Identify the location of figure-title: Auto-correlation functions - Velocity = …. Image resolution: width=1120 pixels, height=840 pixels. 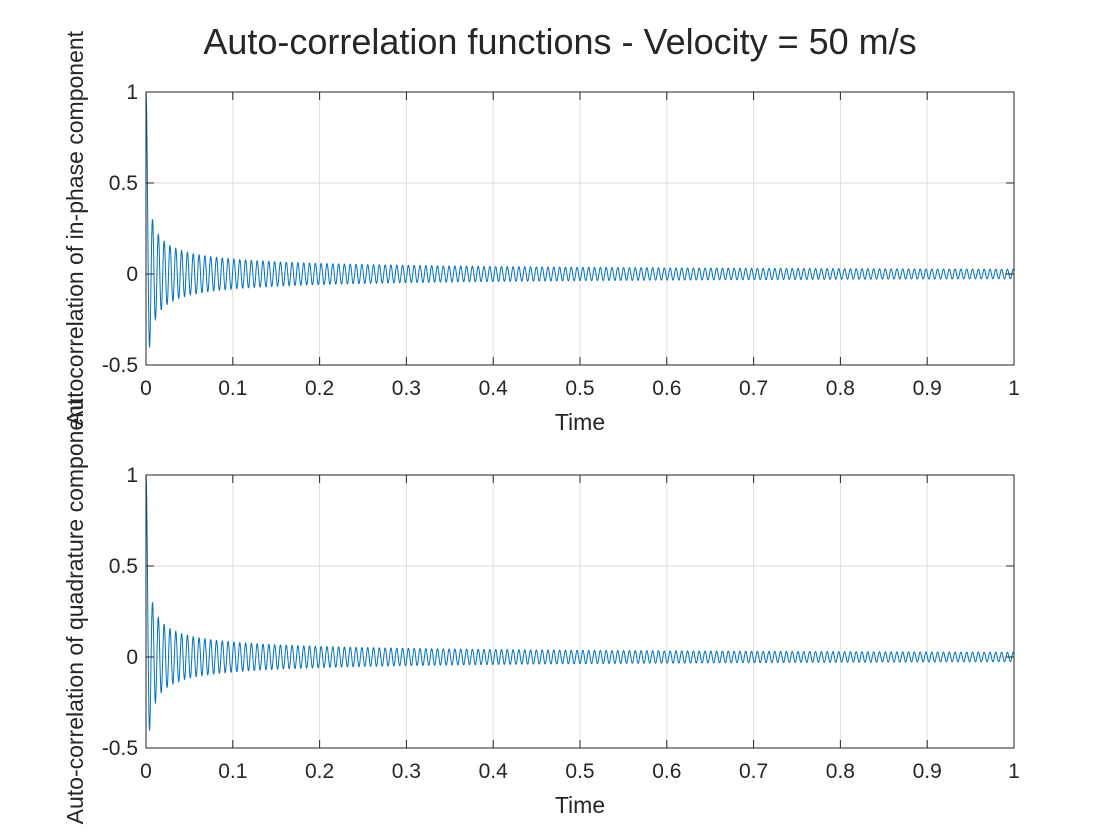
(559, 41).